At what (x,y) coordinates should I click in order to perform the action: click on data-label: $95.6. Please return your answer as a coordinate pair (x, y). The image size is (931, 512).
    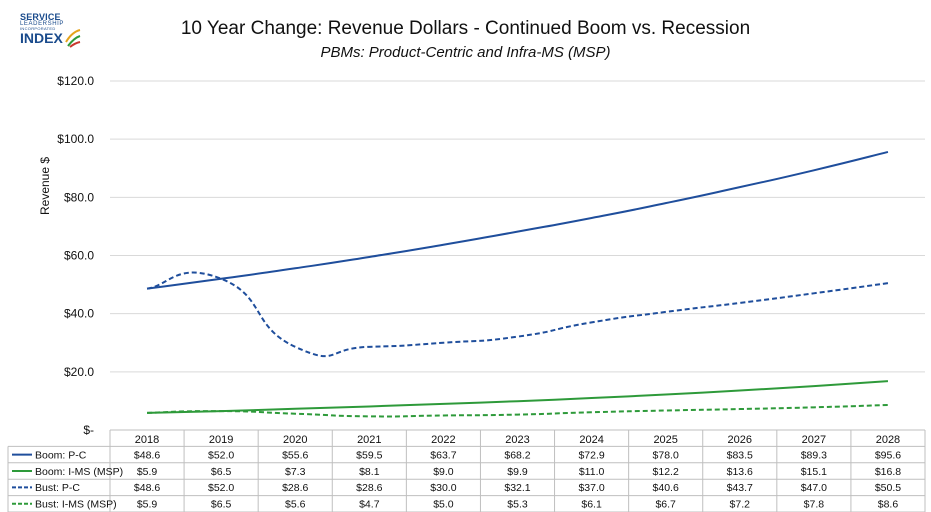
    Looking at the image, I should click on (888, 455).